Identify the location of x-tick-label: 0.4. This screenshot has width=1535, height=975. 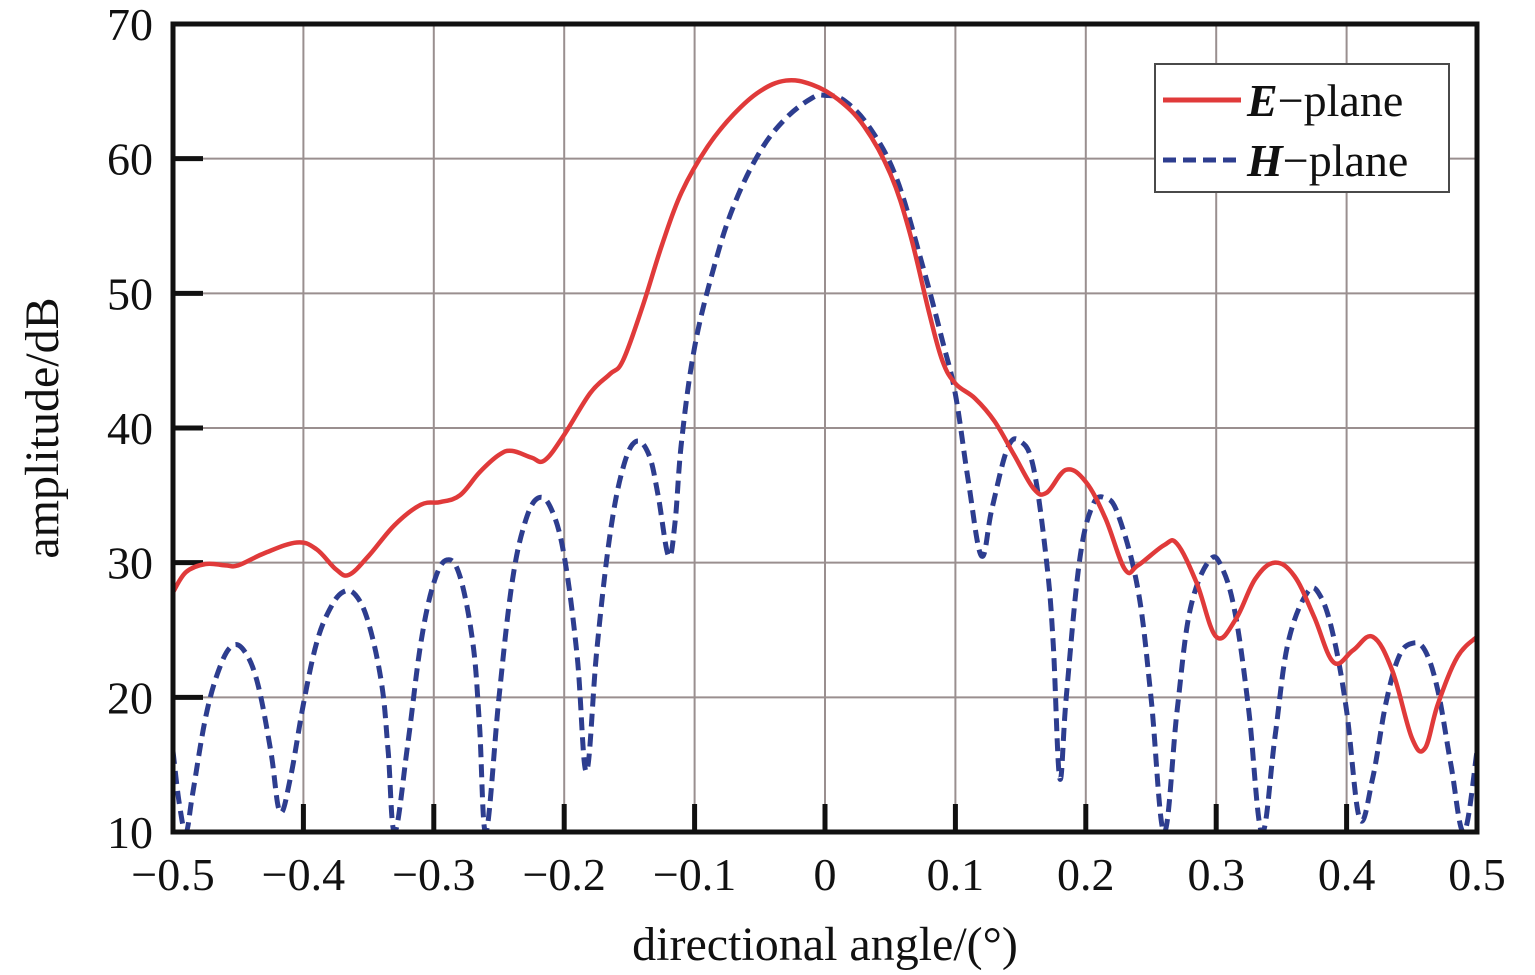
(1347, 874).